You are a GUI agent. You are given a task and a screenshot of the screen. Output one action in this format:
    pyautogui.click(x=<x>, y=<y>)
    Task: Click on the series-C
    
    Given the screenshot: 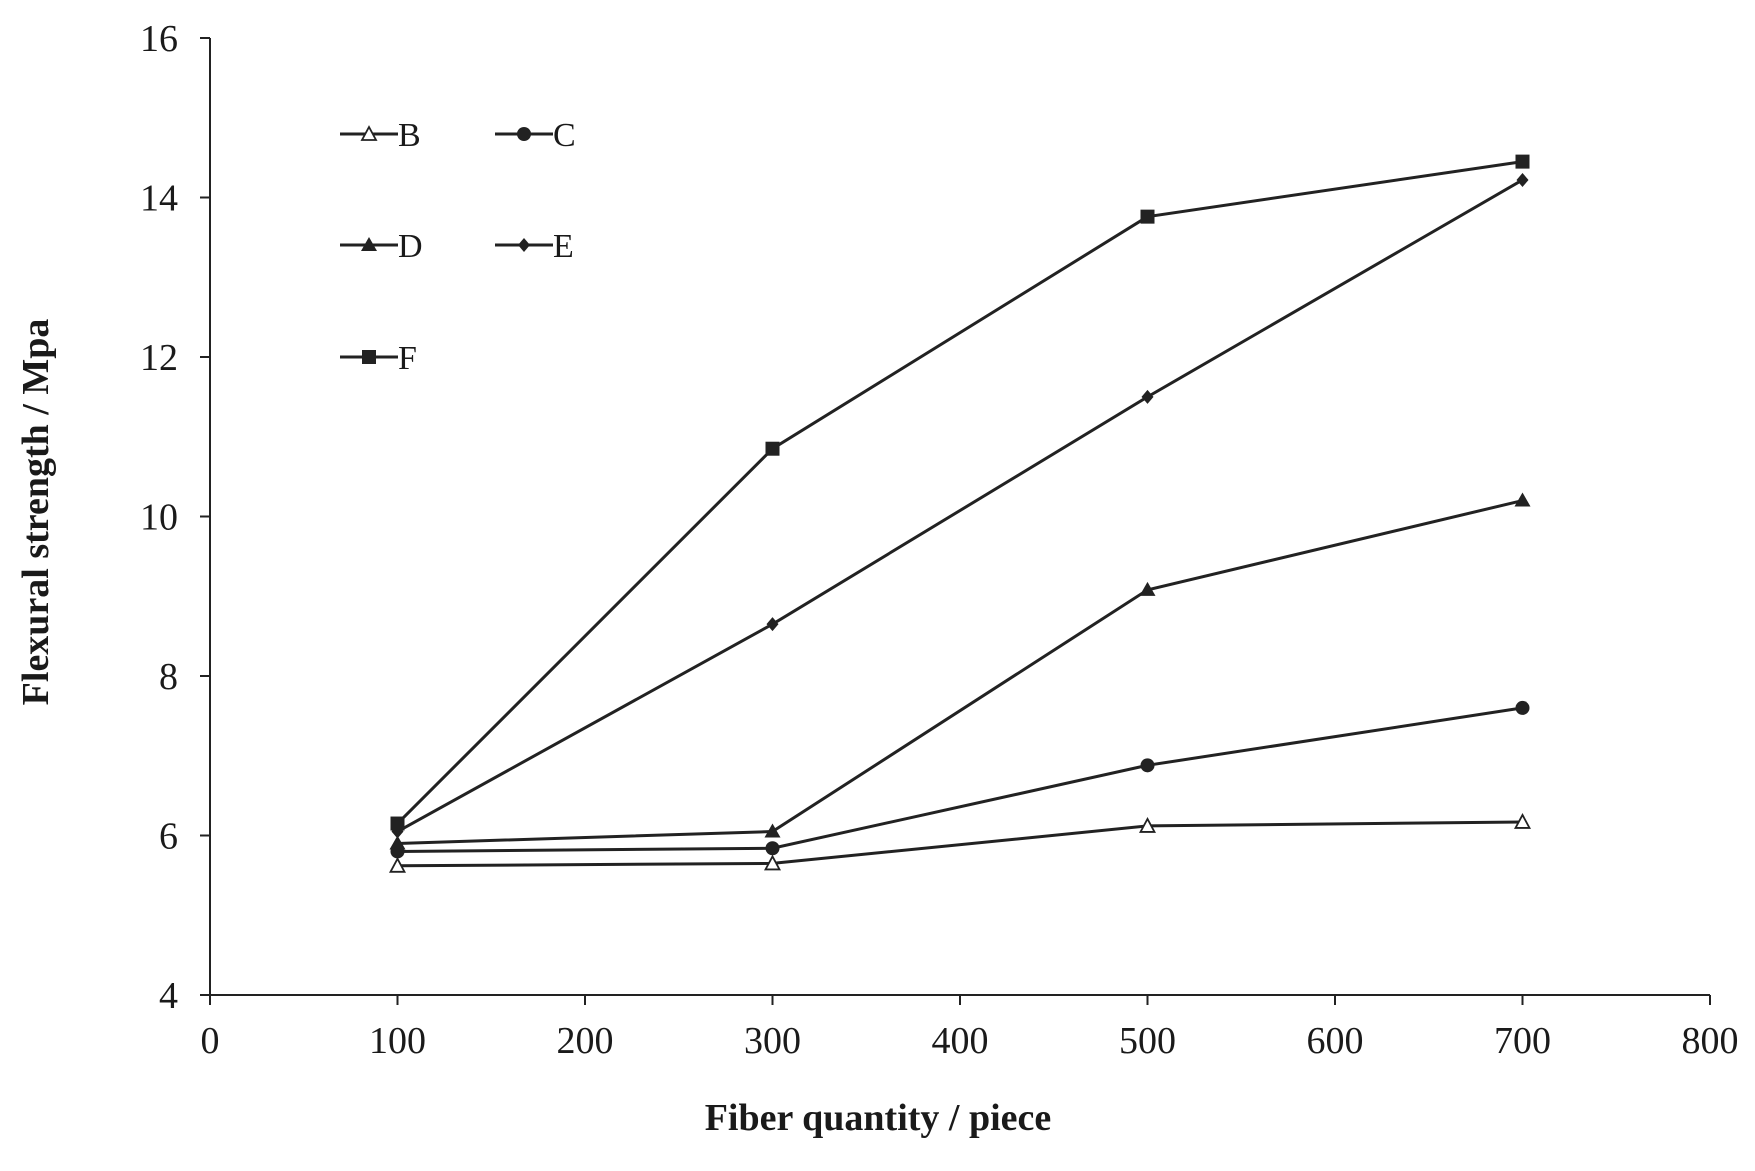 What is the action you would take?
    pyautogui.click(x=960, y=779)
    